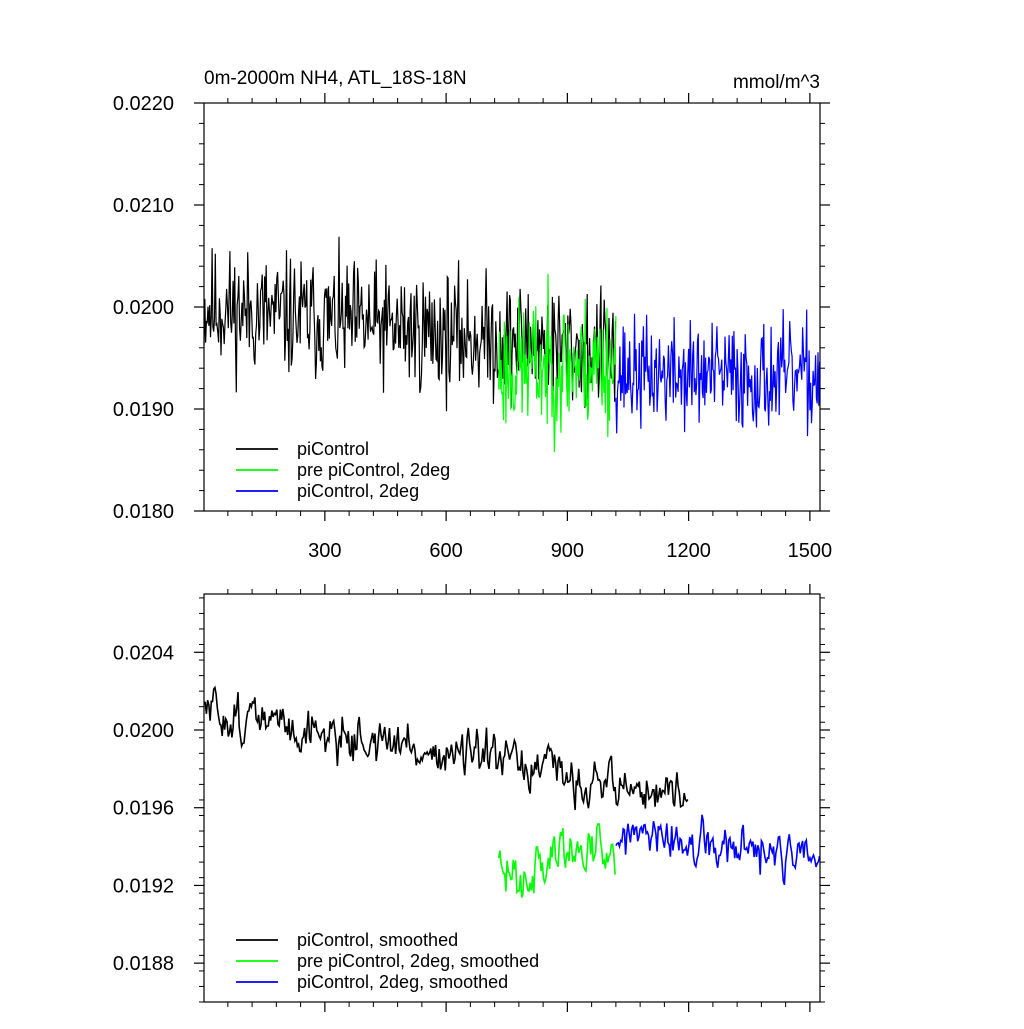 The width and height of the screenshot is (1024, 1029). I want to click on y-tick-label: 0.0190, so click(143, 410).